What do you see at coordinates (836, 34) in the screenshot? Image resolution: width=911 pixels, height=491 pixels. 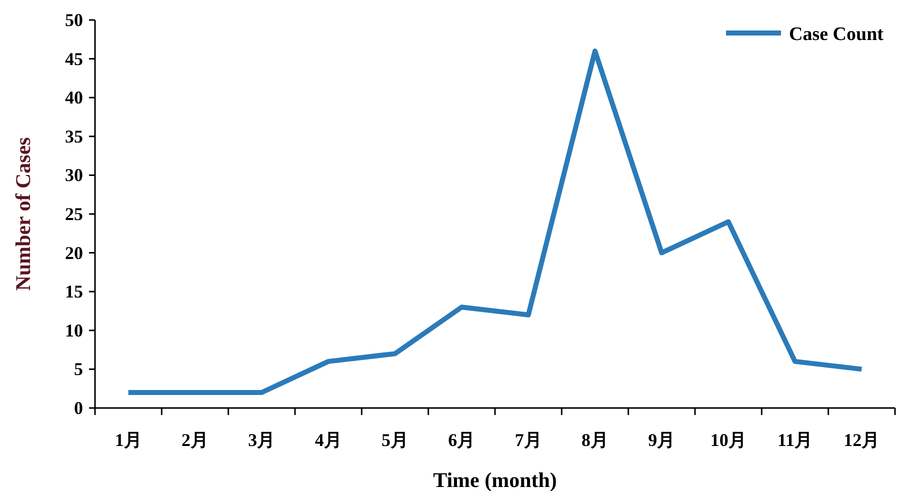 I see `legend-label: Case Count` at bounding box center [836, 34].